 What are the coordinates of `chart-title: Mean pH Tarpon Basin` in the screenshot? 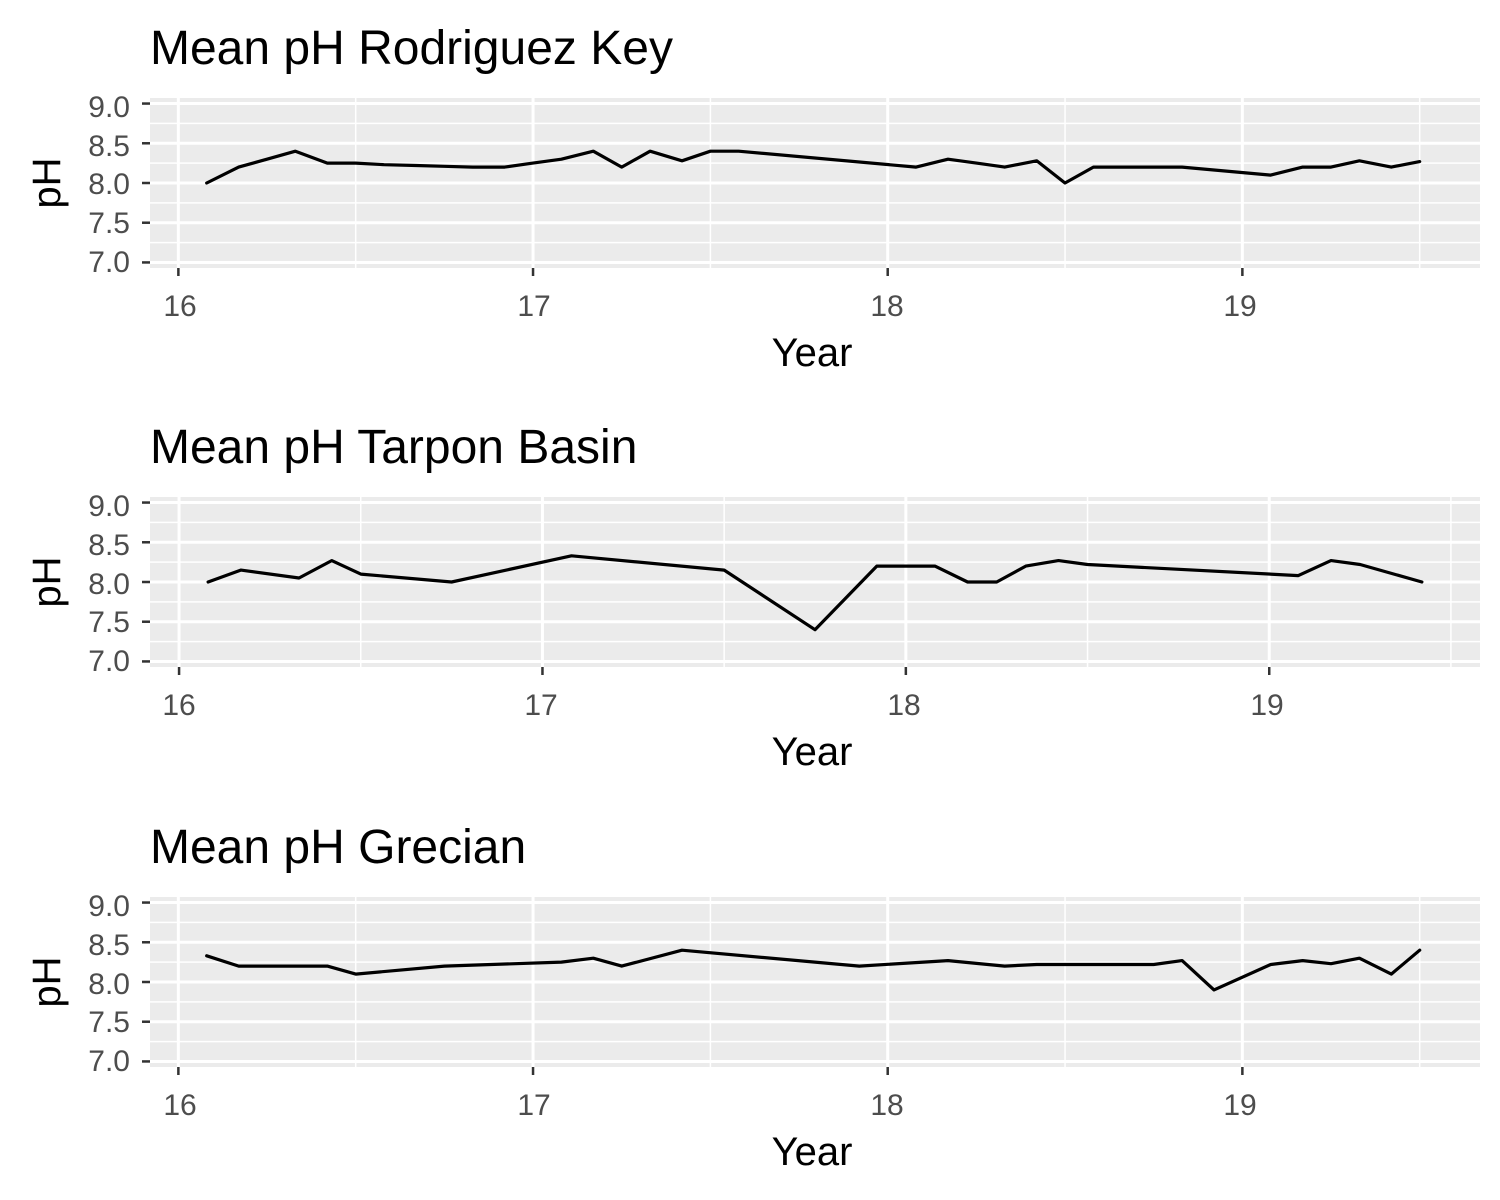 It's located at (393, 447).